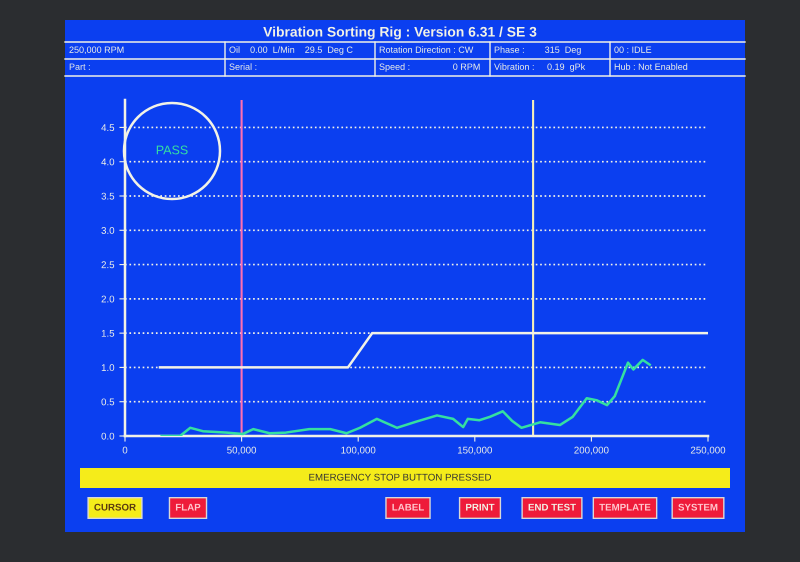  I want to click on text: 00 : IDLE, so click(633, 49).